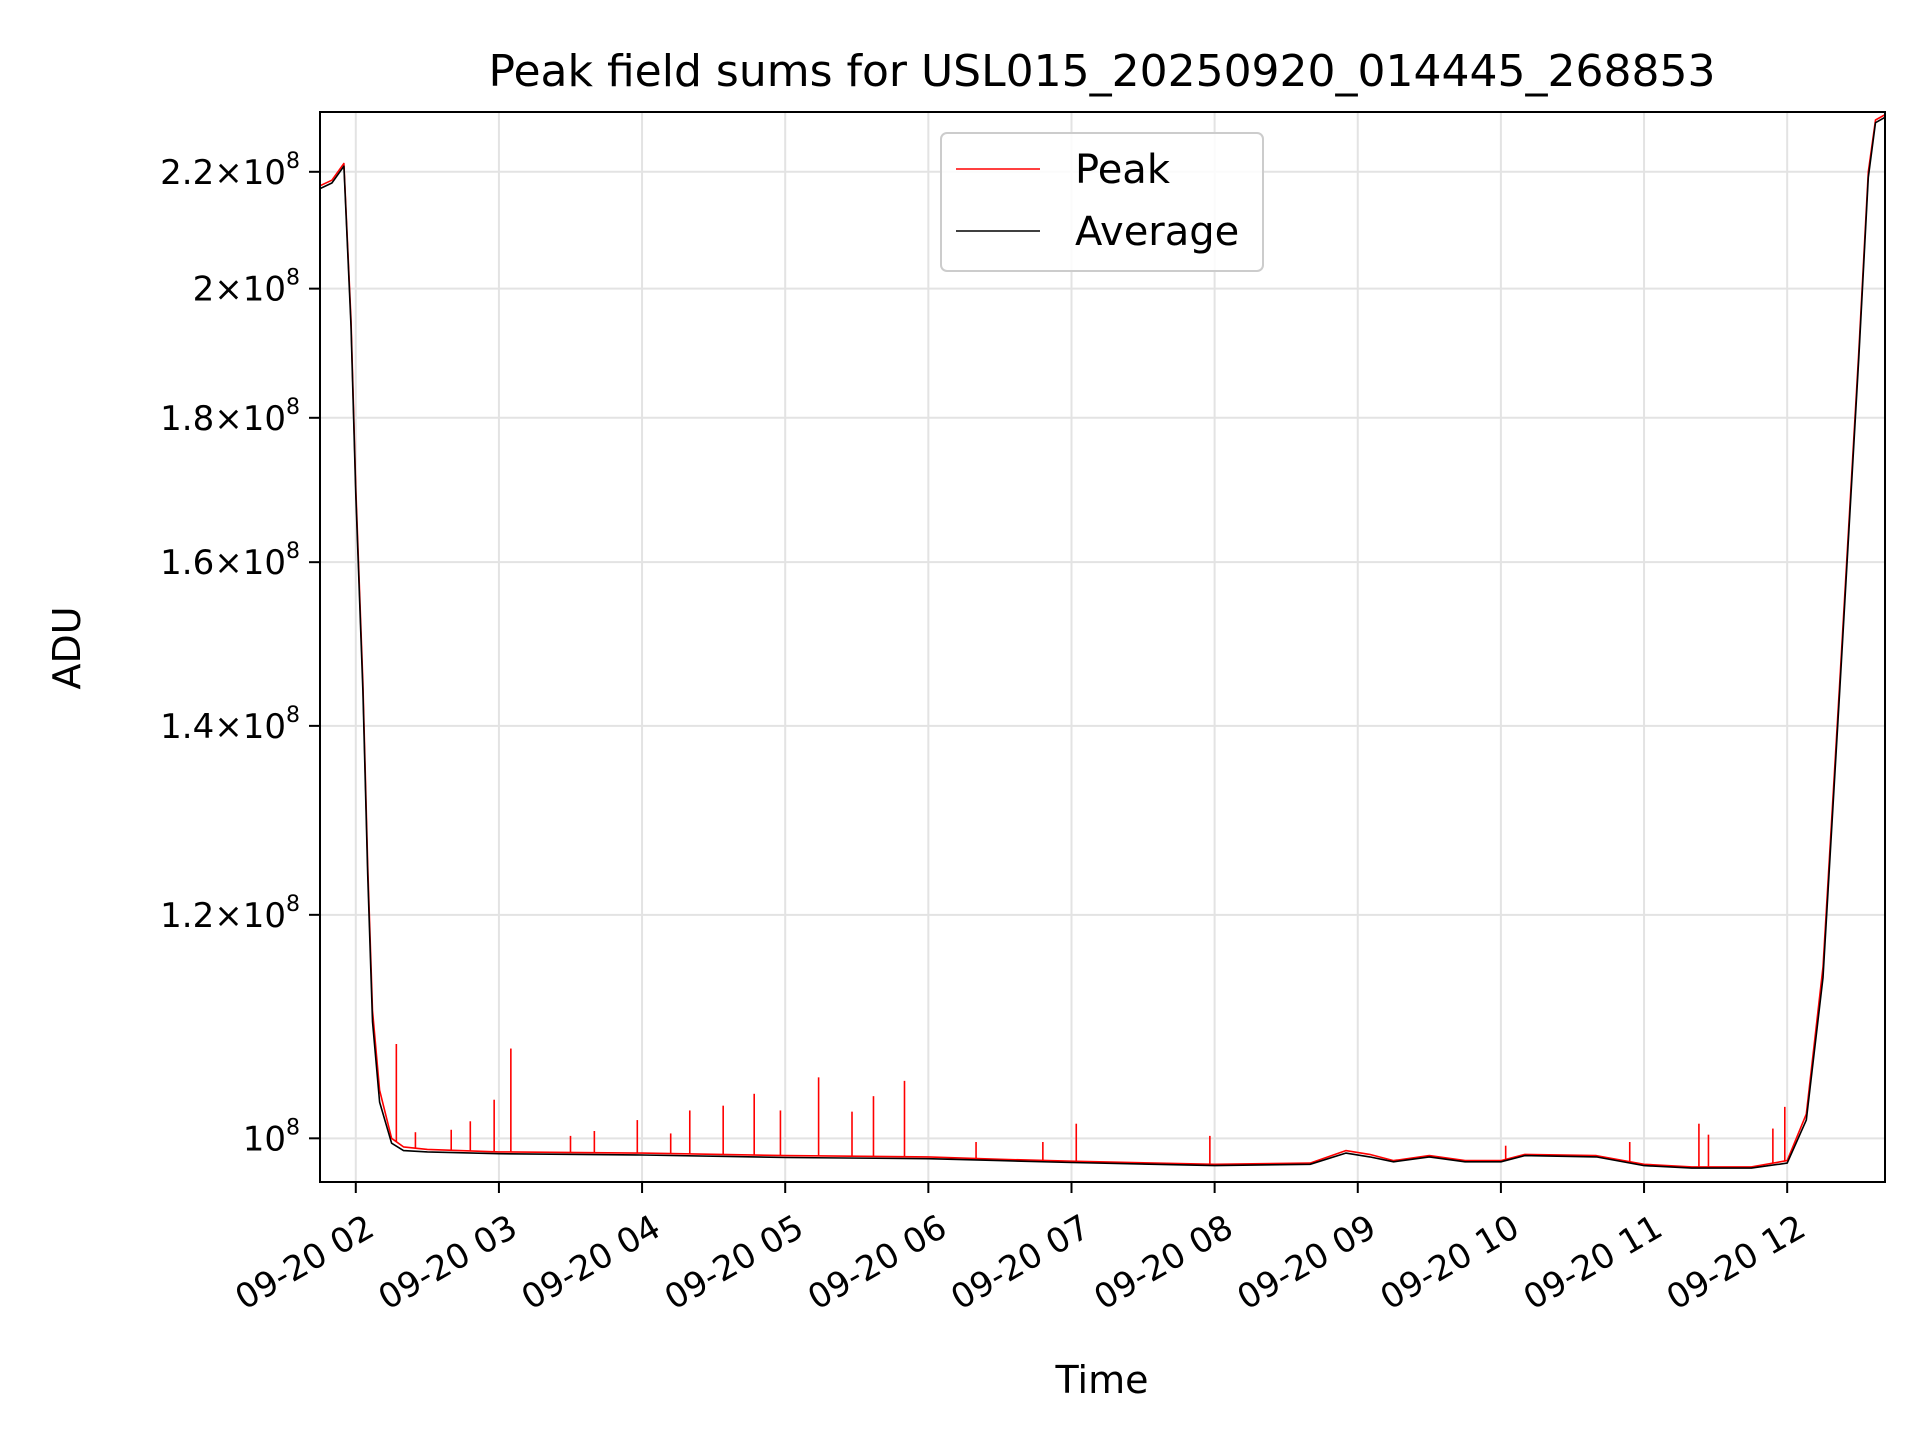  Describe the element at coordinates (67, 647) in the screenshot. I see `y-axis-label: ADU` at that location.